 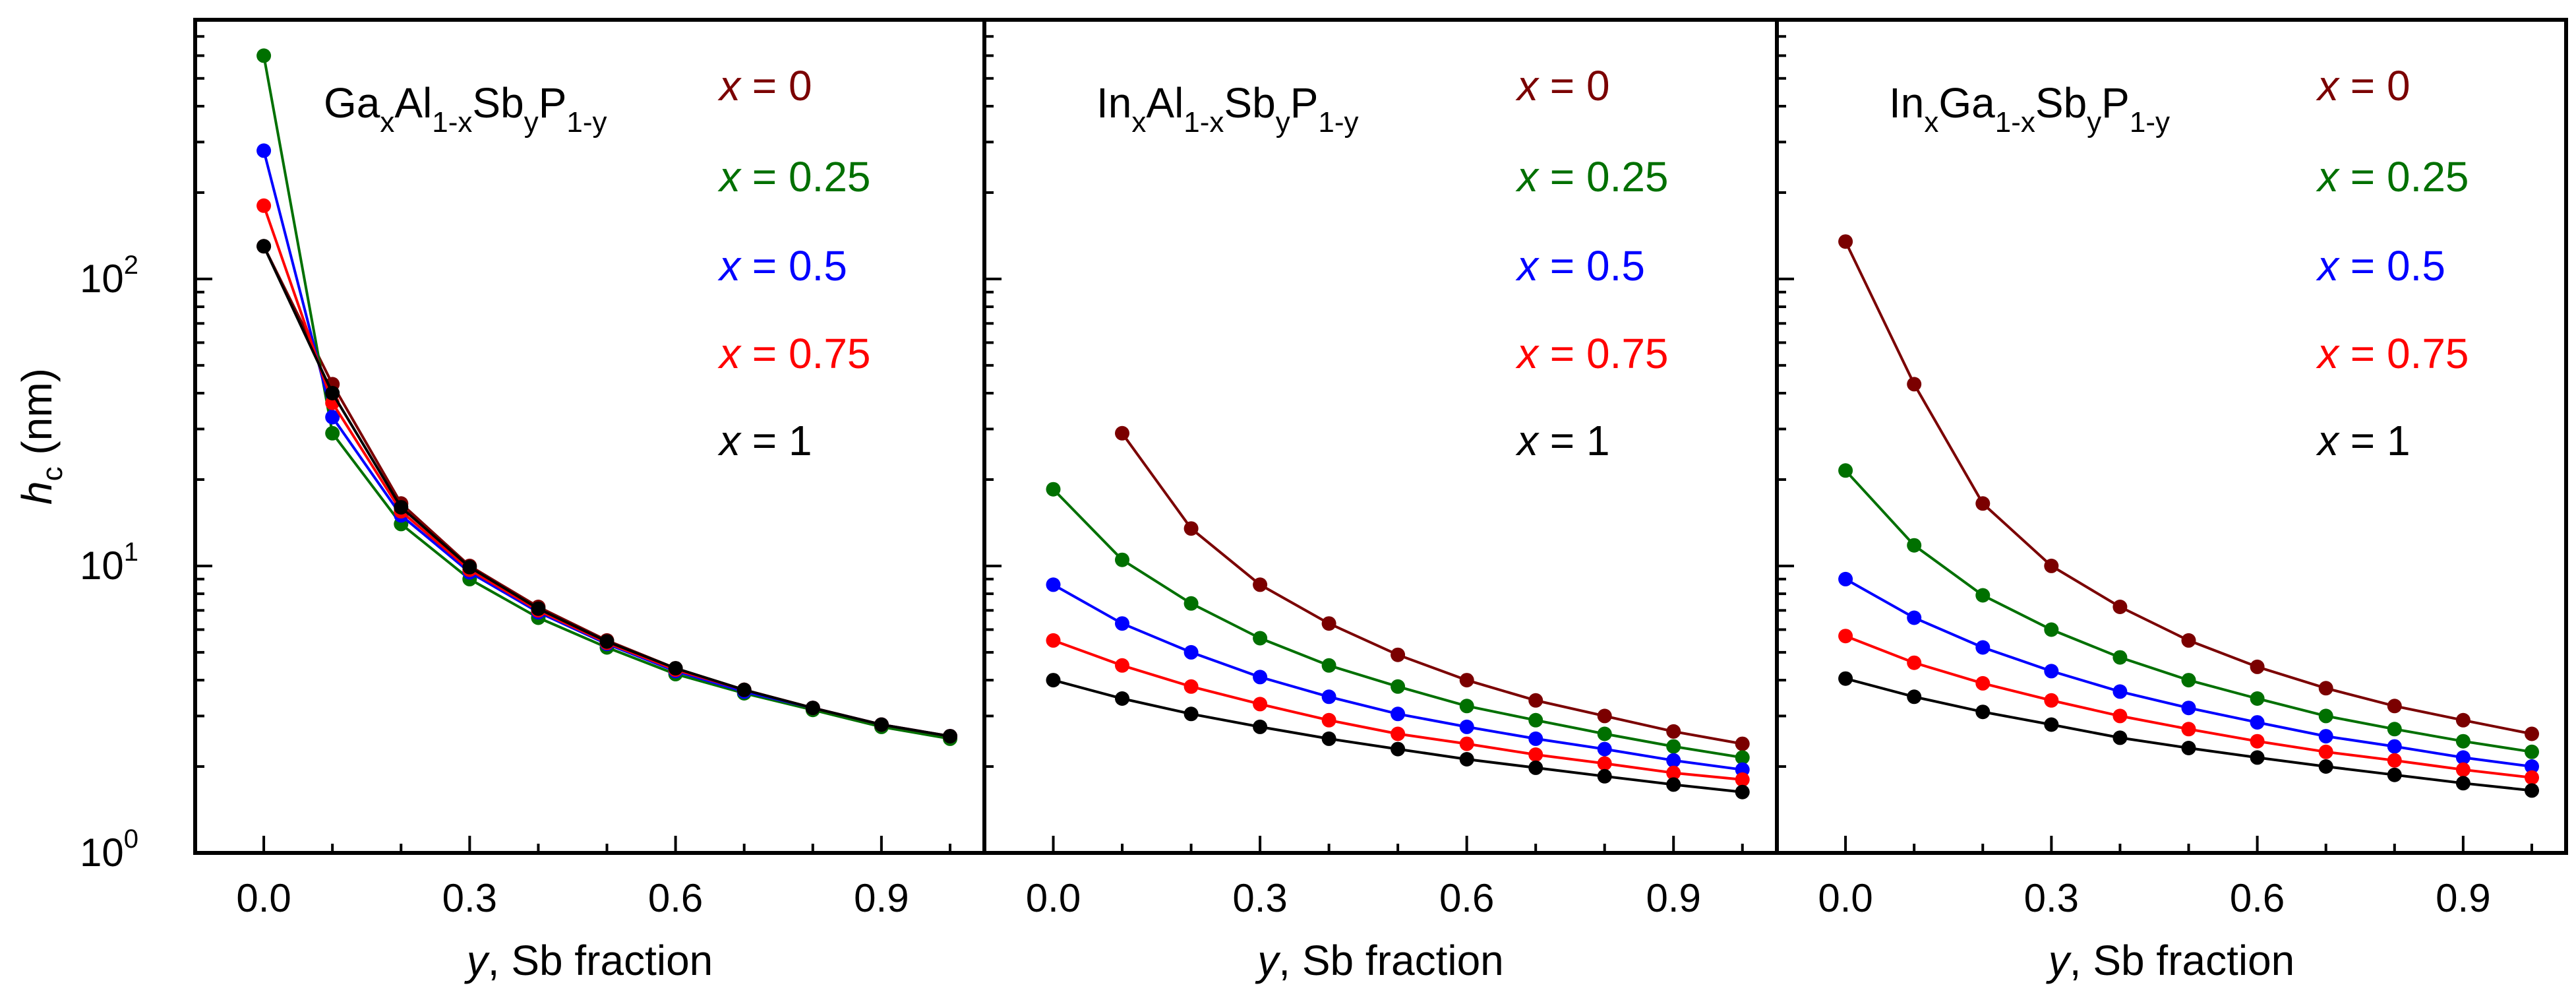 I want to click on x-axis-title: y, Sb fraction, so click(x=2170, y=960).